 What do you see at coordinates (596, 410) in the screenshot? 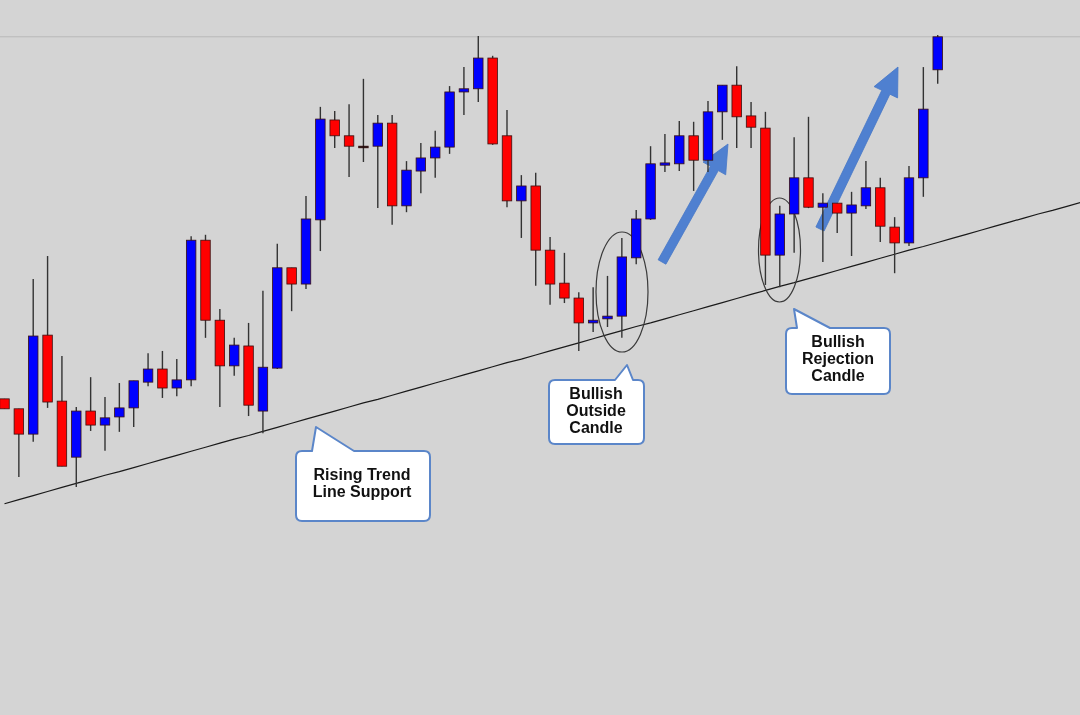
I see `annotation: Bullish Outside Candle` at bounding box center [596, 410].